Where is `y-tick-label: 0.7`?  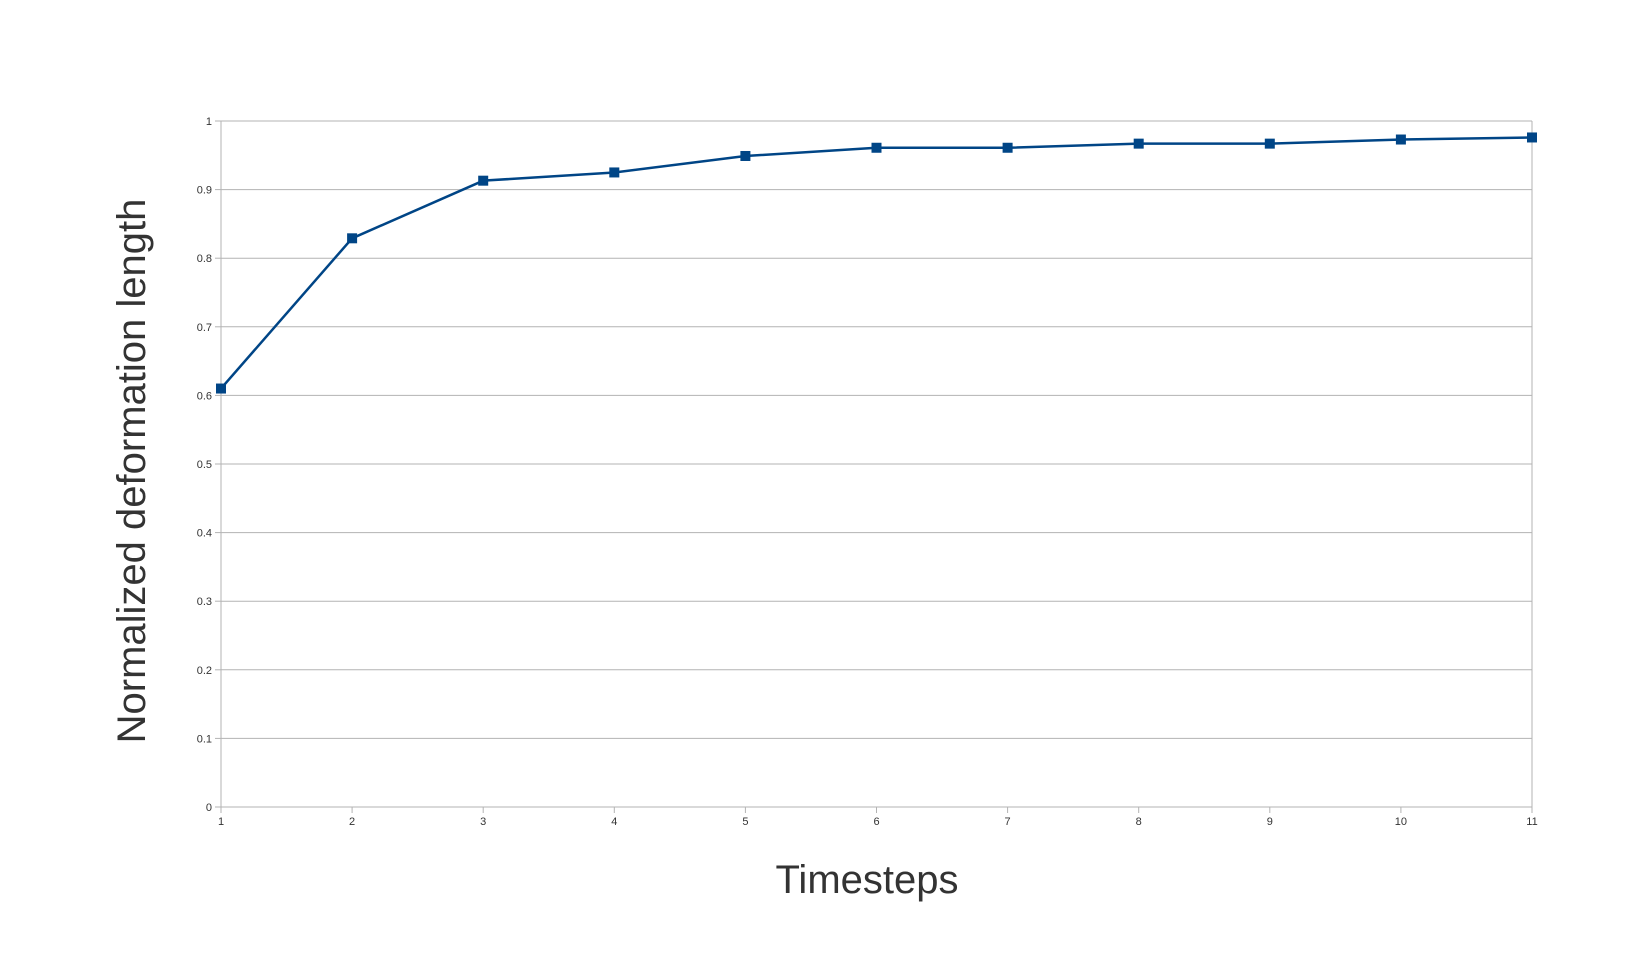
y-tick-label: 0.7 is located at coordinates (204, 328).